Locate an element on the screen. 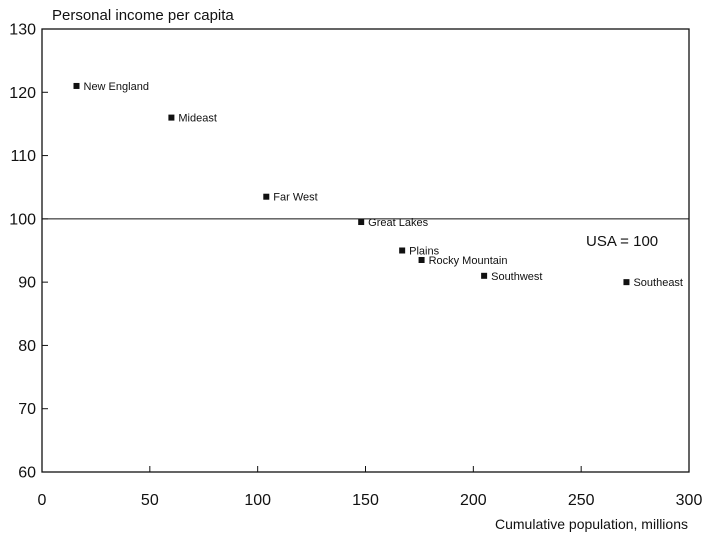  x-ticks: 0 50 100 150 200 250 300 is located at coordinates (370, 487).